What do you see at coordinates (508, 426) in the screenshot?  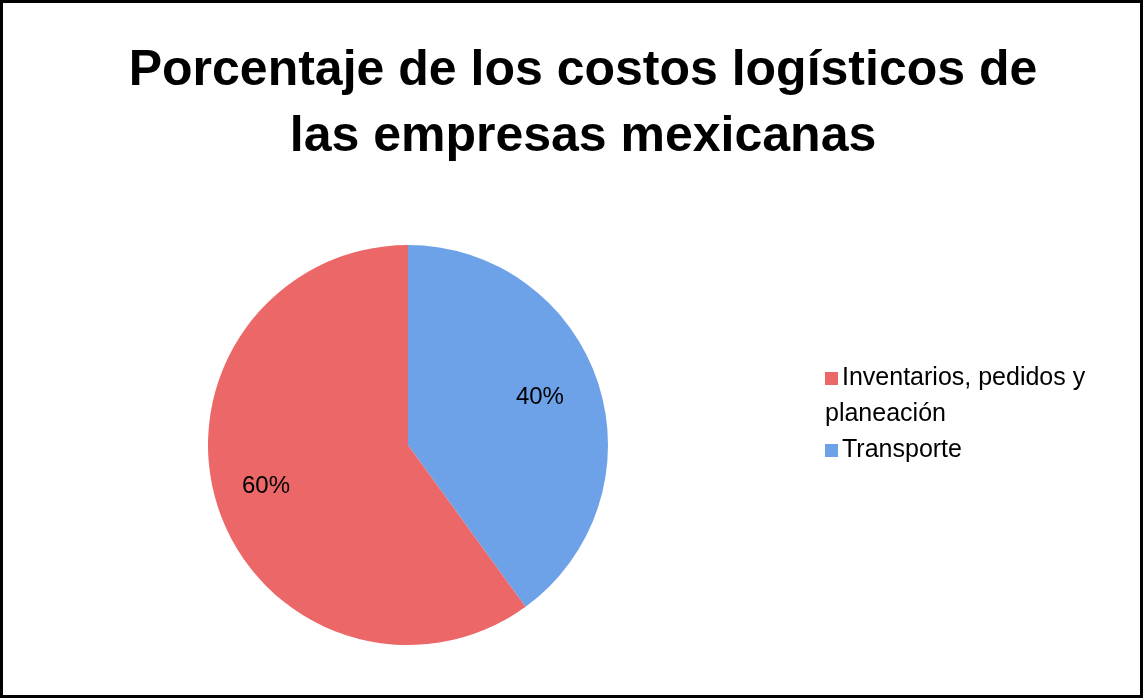 I see `pie-slice` at bounding box center [508, 426].